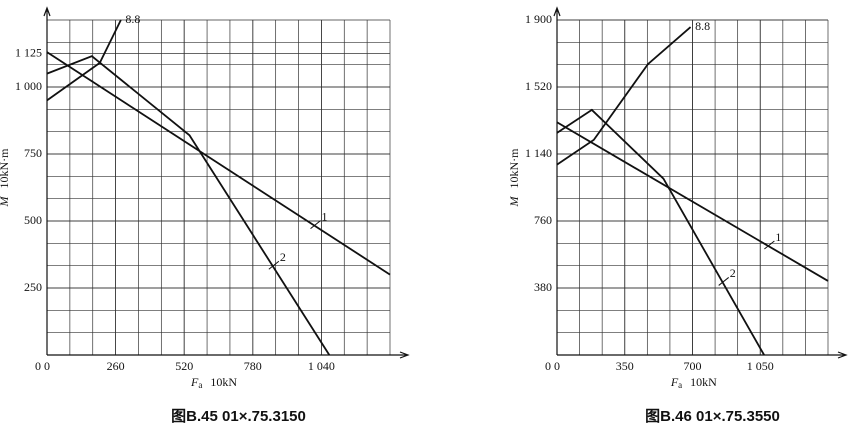 The height and width of the screenshot is (437, 851). What do you see at coordinates (238, 416) in the screenshot?
I see `chart-title: 图B.45 01×.75.3150` at bounding box center [238, 416].